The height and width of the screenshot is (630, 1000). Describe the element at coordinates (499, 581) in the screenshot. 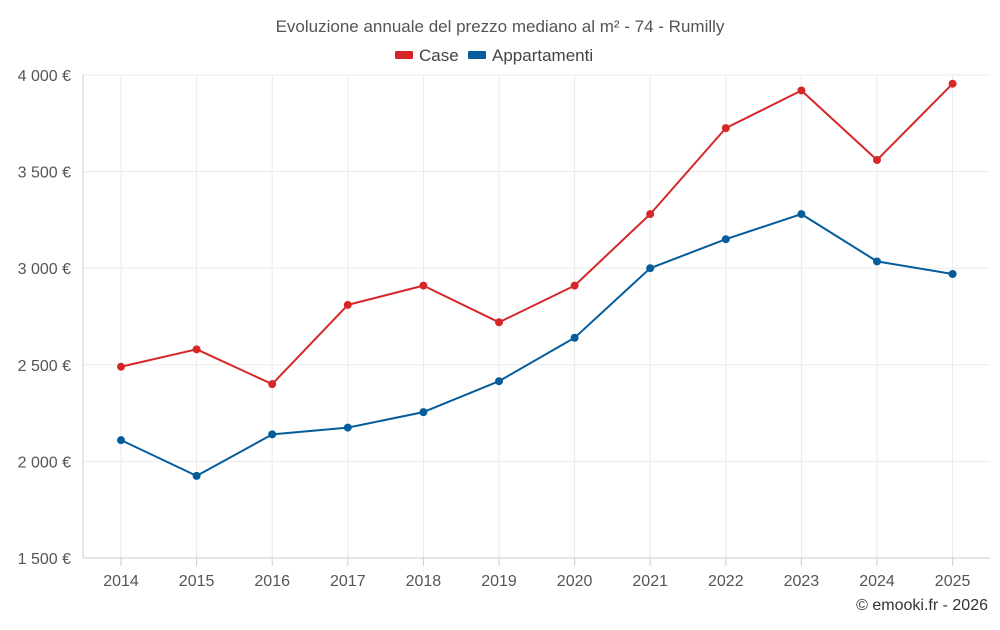

I see `x-tick-label: 2019` at that location.